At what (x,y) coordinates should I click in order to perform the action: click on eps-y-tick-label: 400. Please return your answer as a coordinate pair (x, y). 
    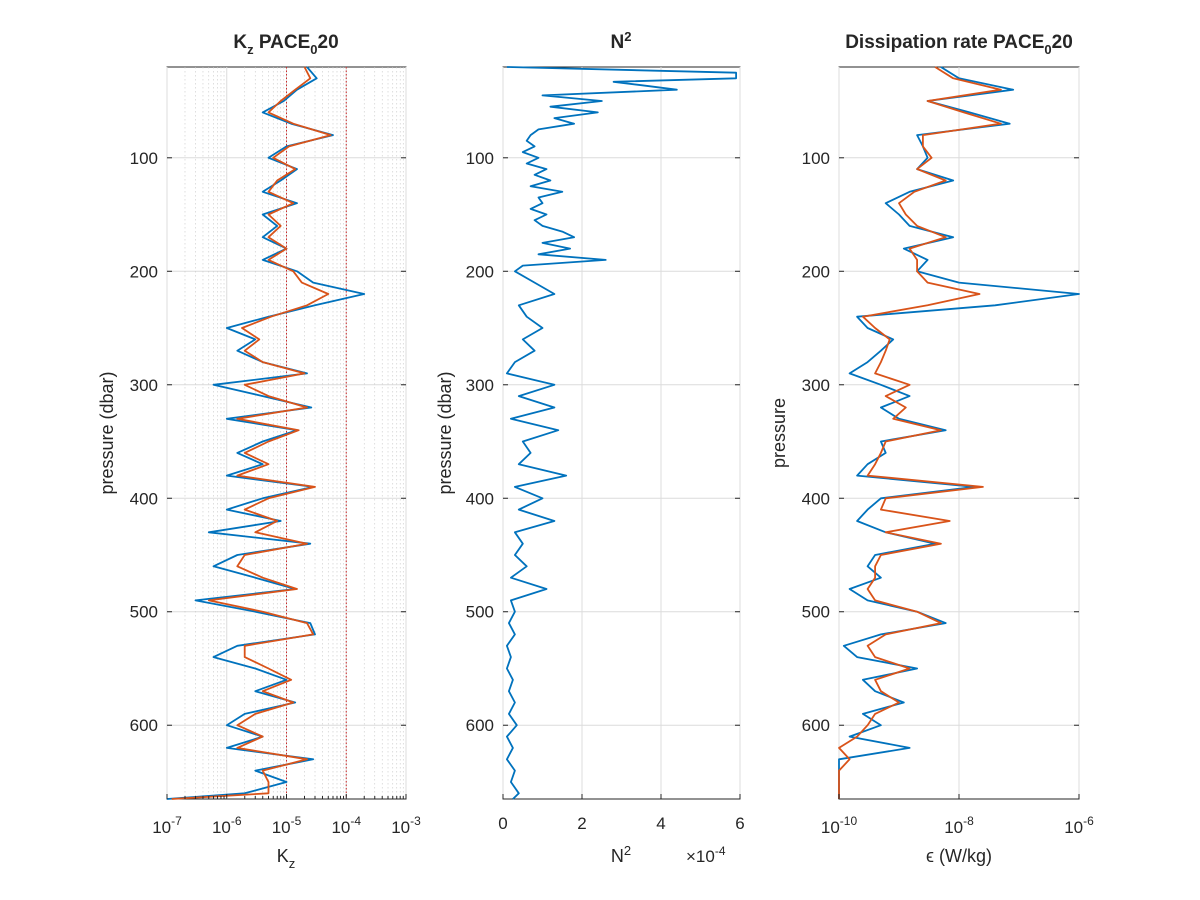
    Looking at the image, I should click on (816, 498).